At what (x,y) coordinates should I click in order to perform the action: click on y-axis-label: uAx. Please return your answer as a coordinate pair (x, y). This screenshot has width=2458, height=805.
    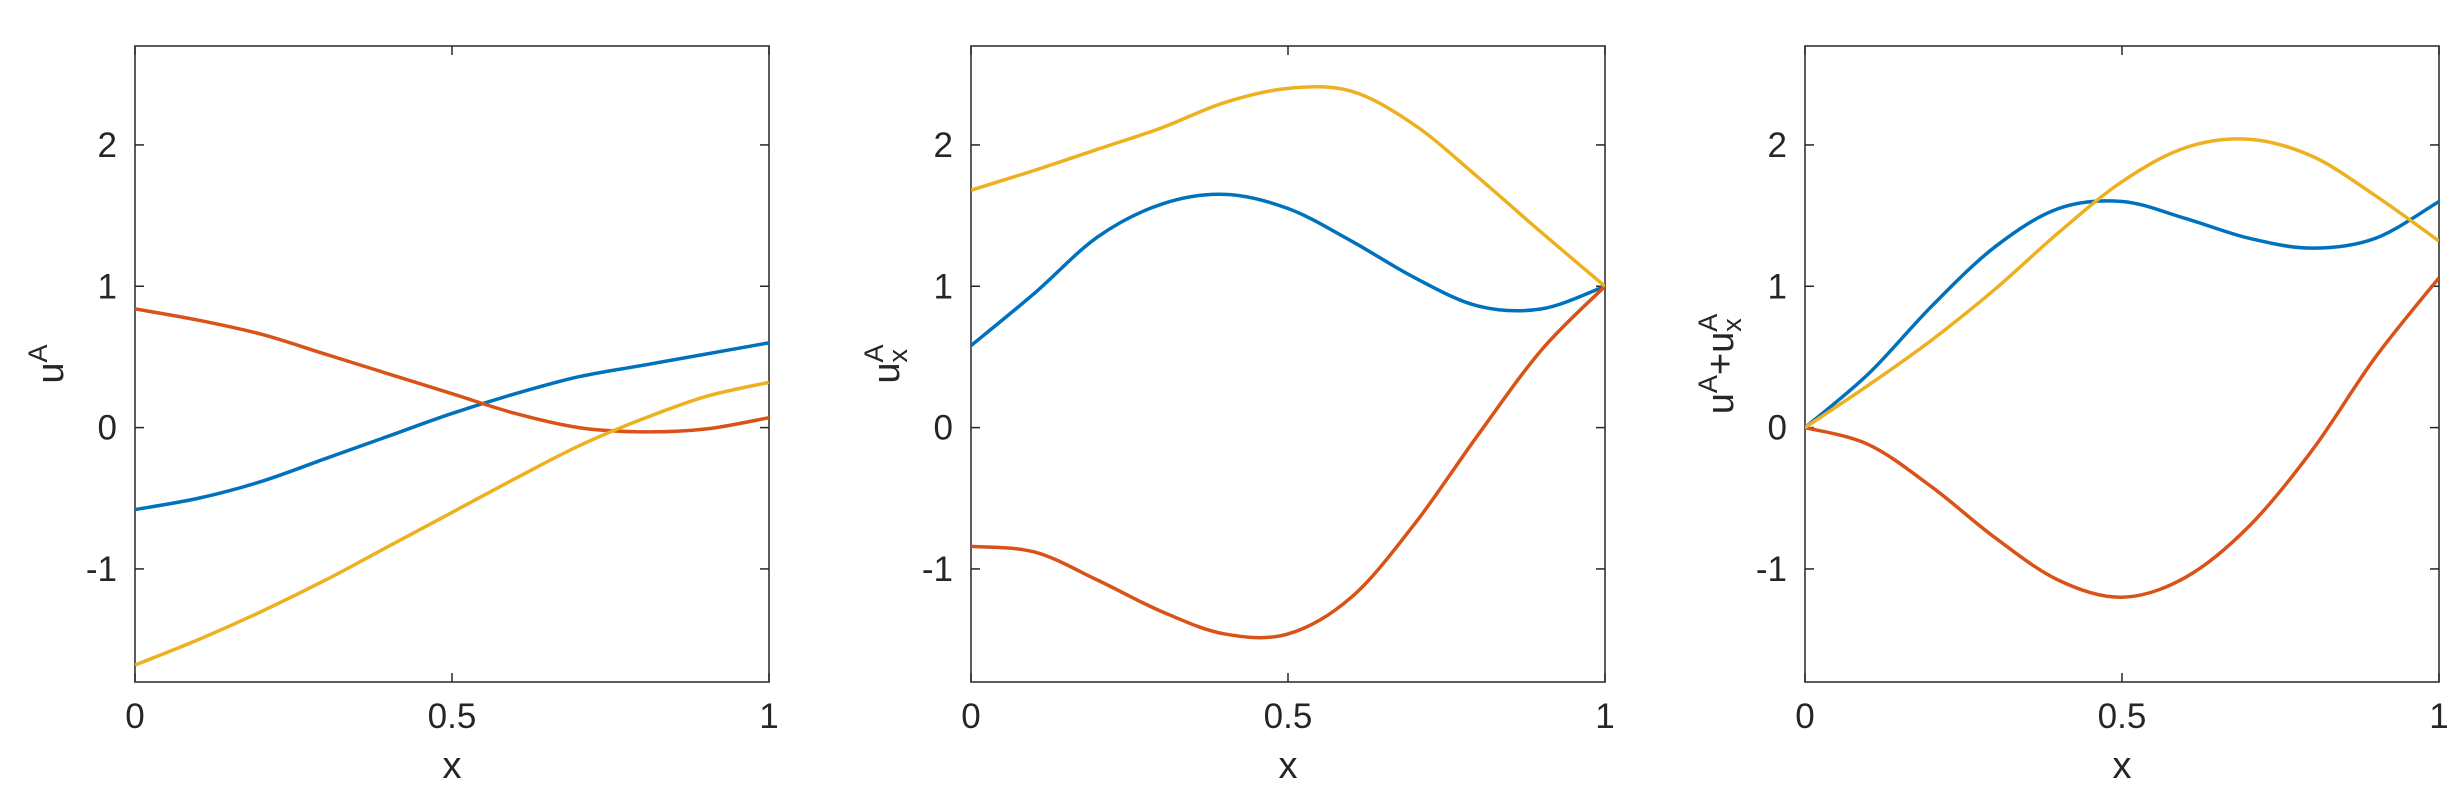
    Looking at the image, I should click on (886, 363).